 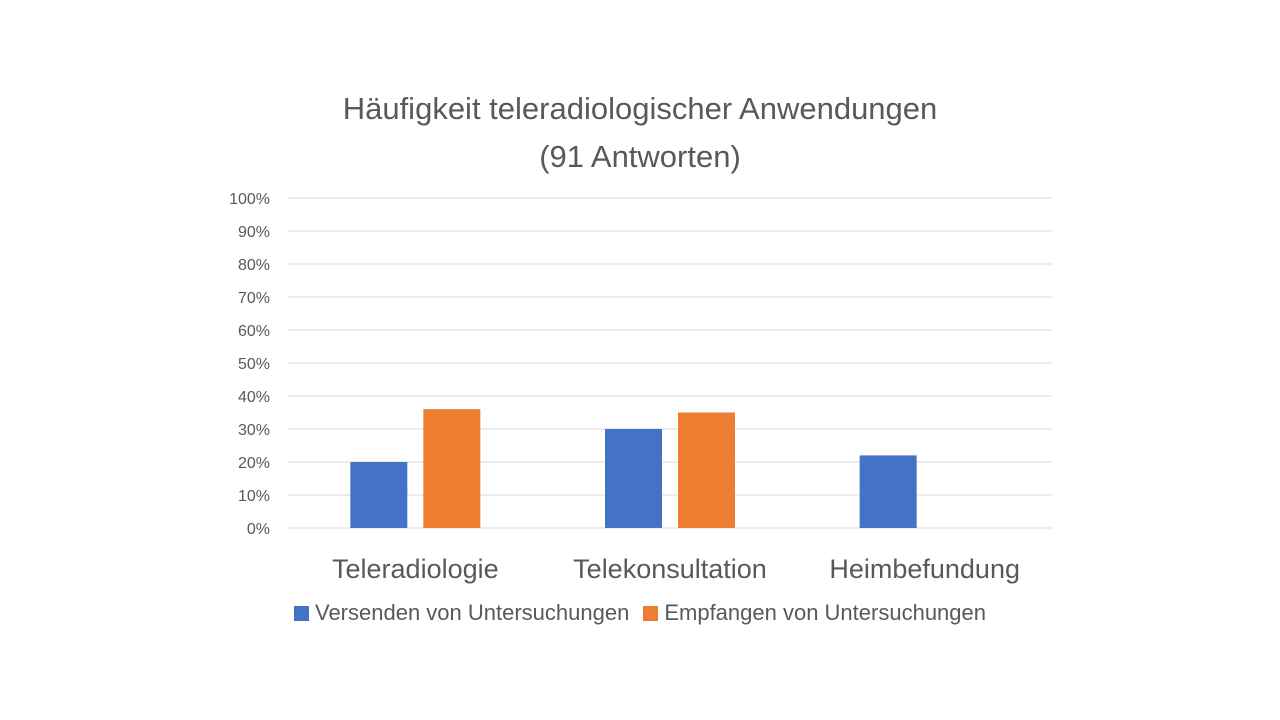 I want to click on y-tick-label: 40%, so click(x=254, y=397).